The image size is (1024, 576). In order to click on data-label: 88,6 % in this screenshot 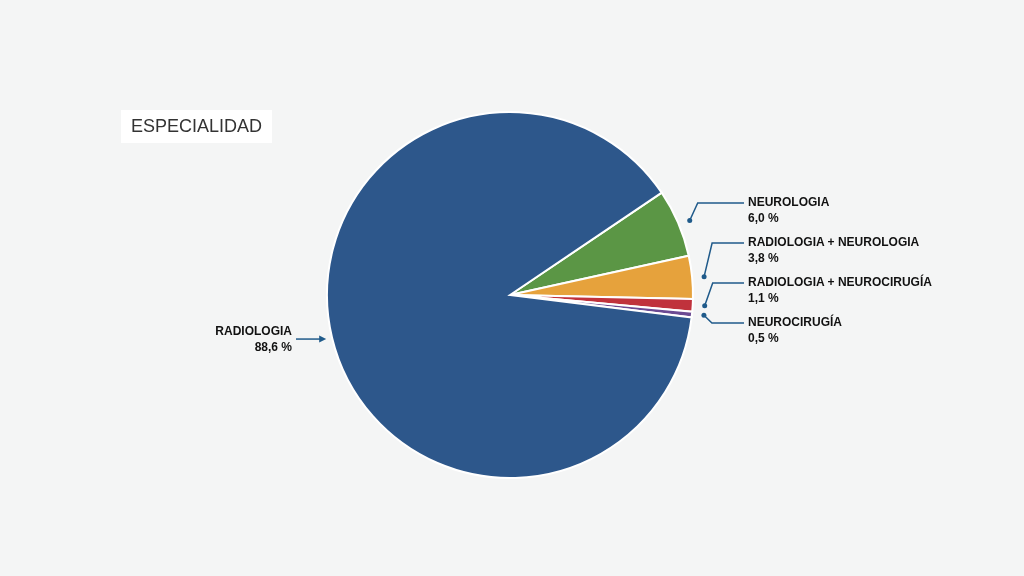, I will do `click(273, 347)`.